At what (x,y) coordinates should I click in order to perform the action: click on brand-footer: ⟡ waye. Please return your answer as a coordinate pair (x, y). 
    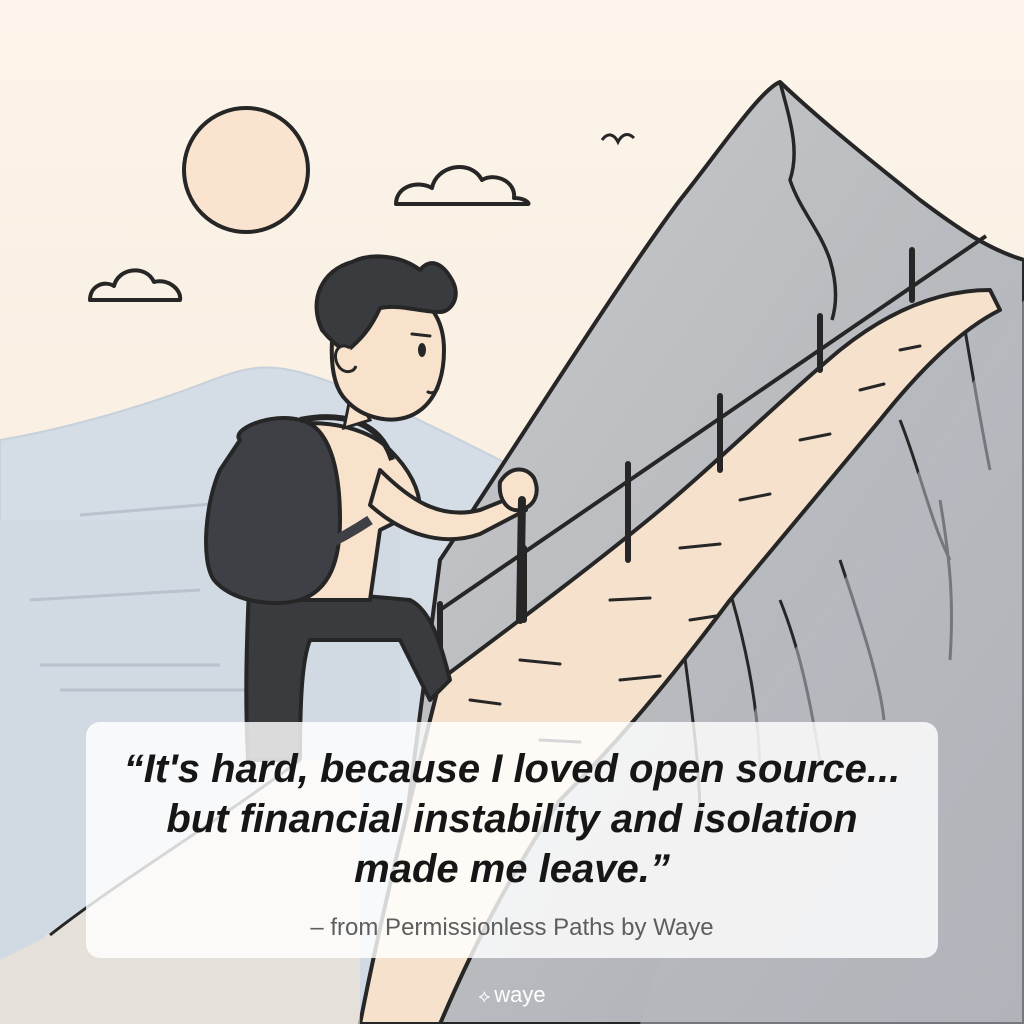
    Looking at the image, I should click on (512, 995).